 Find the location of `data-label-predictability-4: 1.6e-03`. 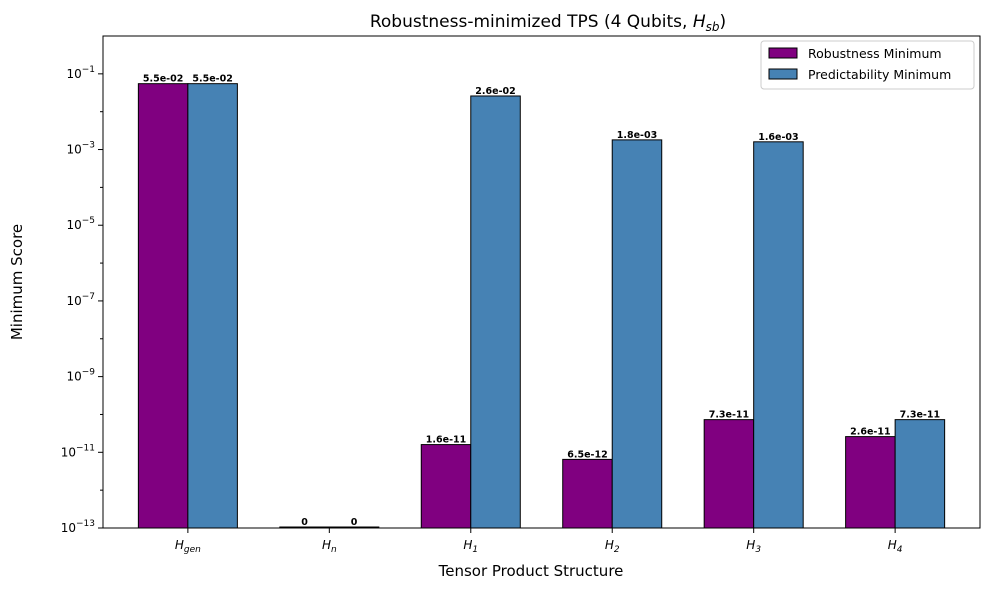

data-label-predictability-4: 1.6e-03 is located at coordinates (778, 137).